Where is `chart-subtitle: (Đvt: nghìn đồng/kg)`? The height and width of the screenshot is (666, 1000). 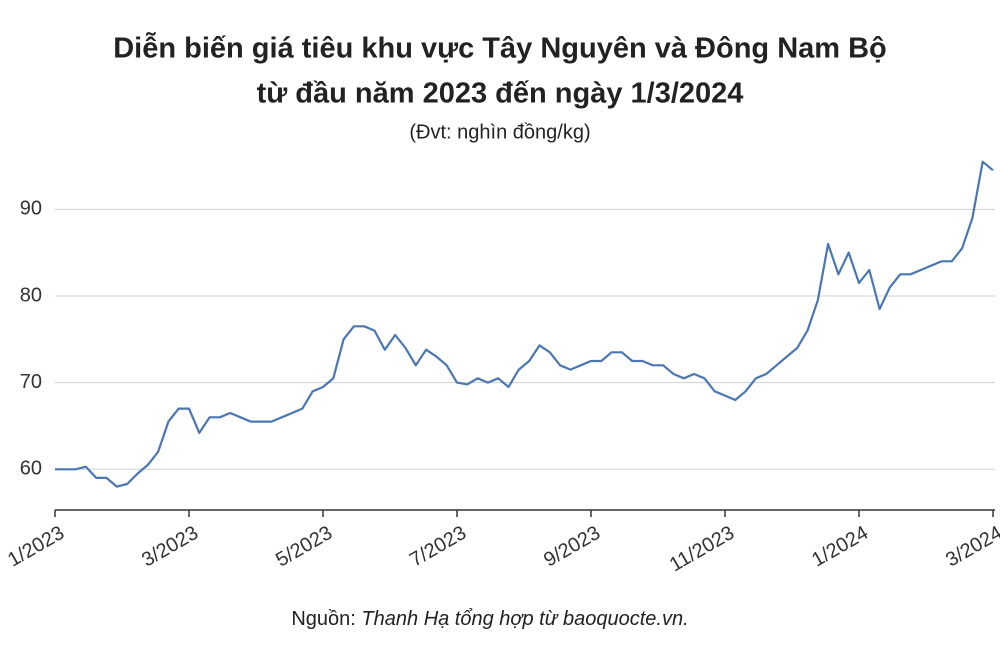 chart-subtitle: (Đvt: nghìn đồng/kg) is located at coordinates (499, 132).